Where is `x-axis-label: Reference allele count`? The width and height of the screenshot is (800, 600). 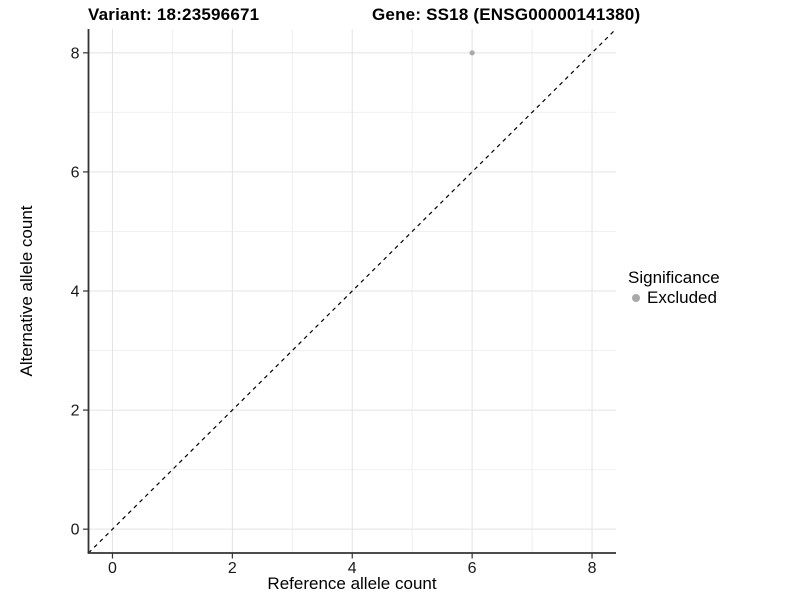 x-axis-label: Reference allele count is located at coordinates (352, 583).